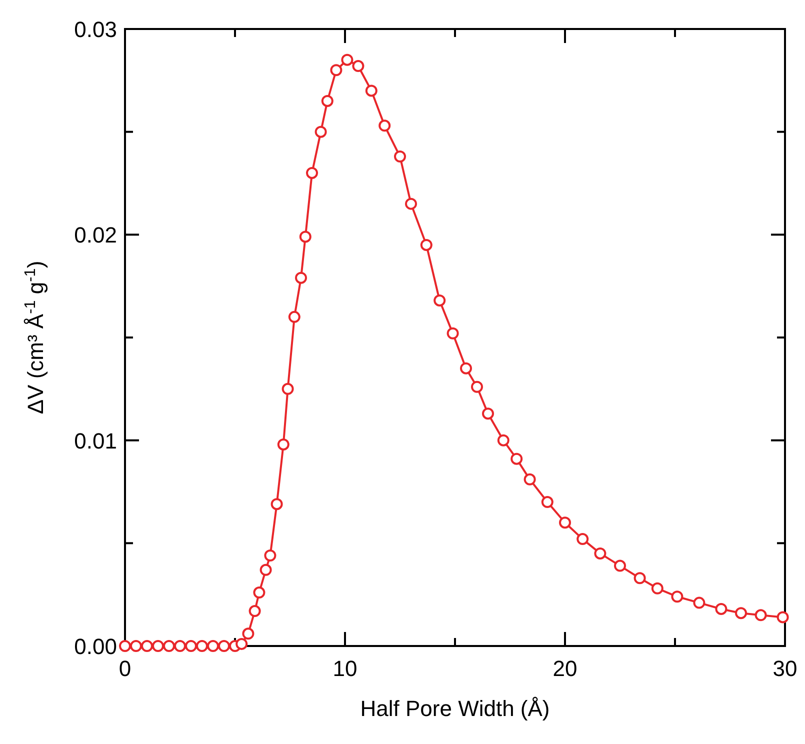  What do you see at coordinates (95, 441) in the screenshot?
I see `y-tick-label: 0.01` at bounding box center [95, 441].